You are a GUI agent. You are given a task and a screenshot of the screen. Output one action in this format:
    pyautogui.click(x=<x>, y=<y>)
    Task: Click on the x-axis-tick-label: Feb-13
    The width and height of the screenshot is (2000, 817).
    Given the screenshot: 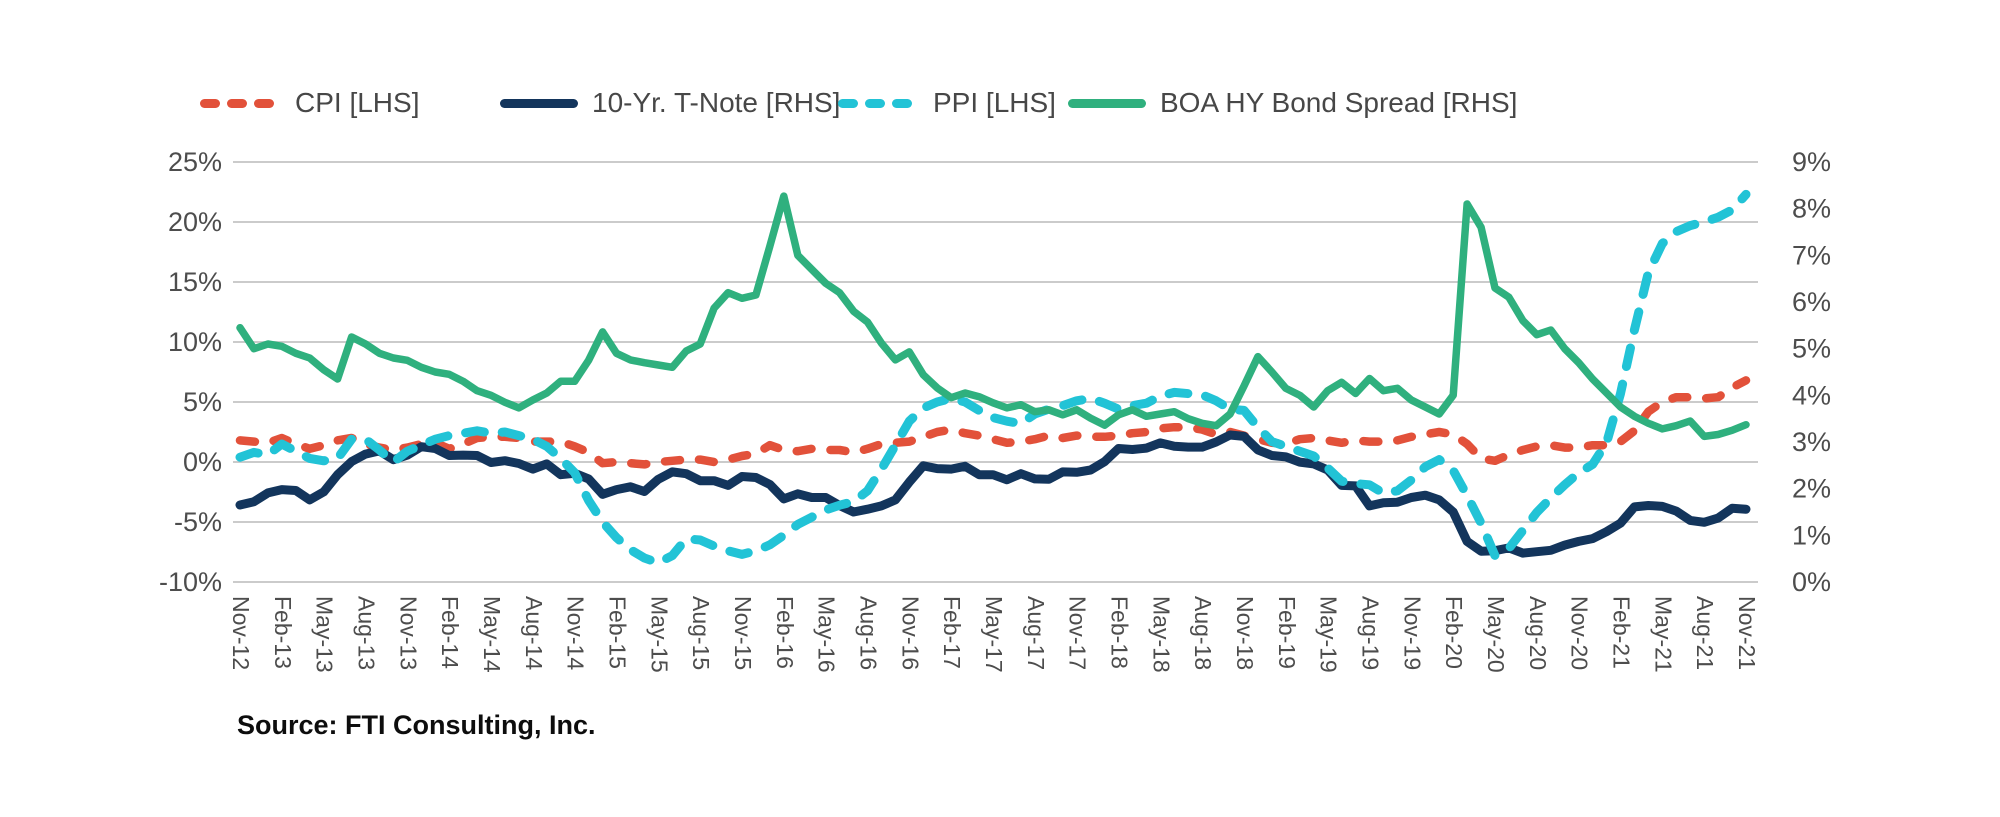 What is the action you would take?
    pyautogui.click(x=283, y=632)
    